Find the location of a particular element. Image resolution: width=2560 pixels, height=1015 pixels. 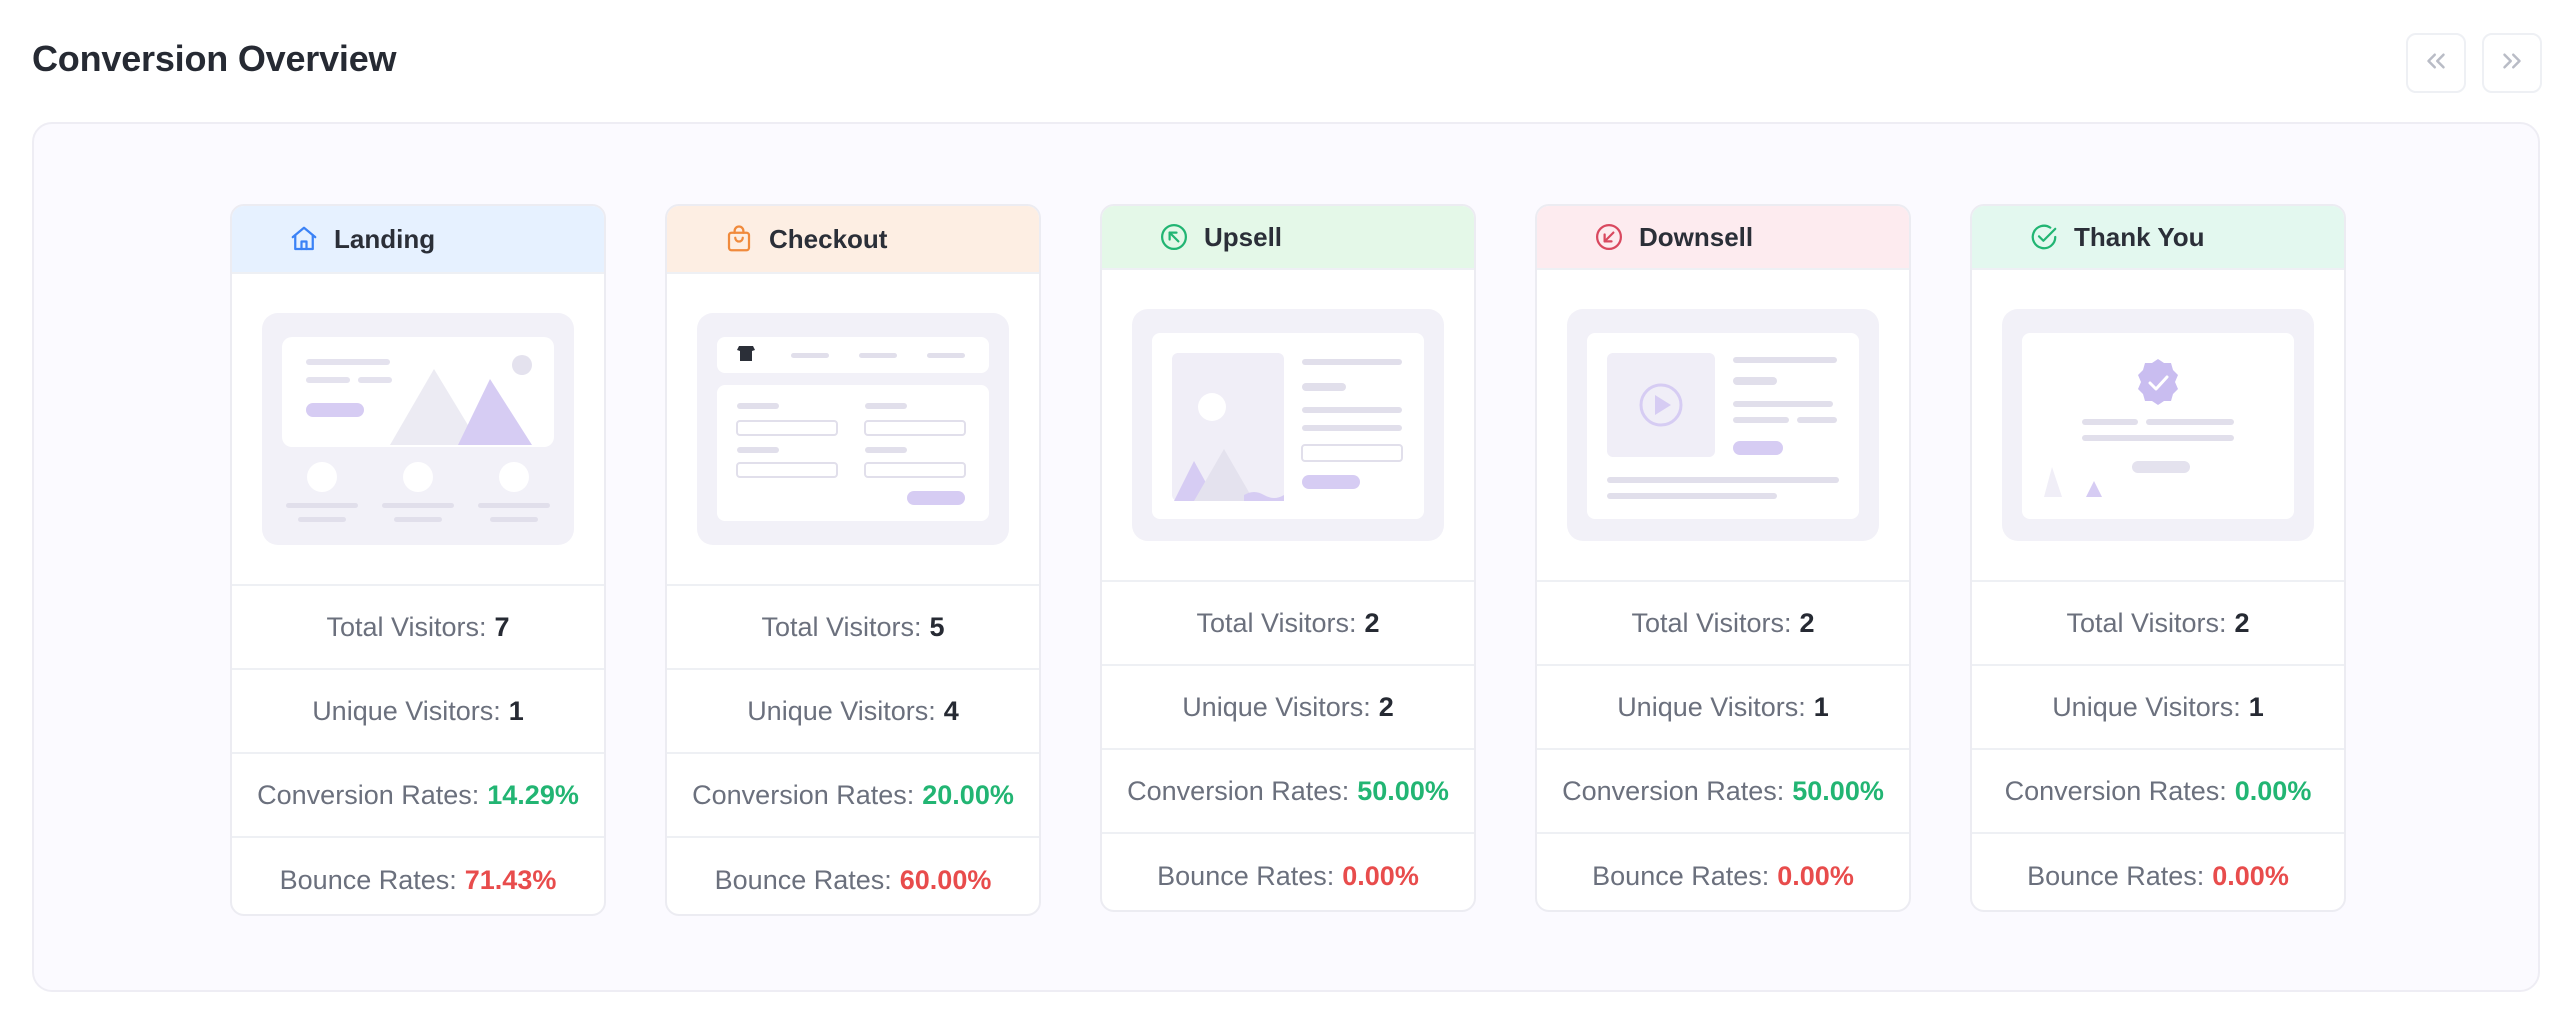

checkout-page-preview is located at coordinates (853, 429).